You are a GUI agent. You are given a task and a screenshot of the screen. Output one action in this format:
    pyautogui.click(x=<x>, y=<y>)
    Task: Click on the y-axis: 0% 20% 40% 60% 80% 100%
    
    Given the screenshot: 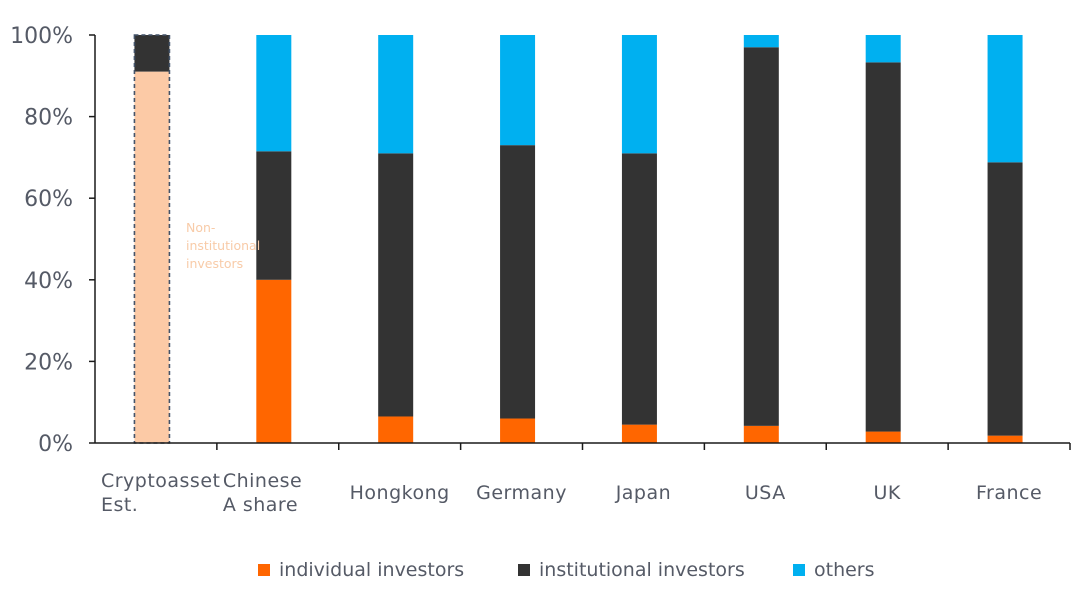 What is the action you would take?
    pyautogui.click(x=53, y=240)
    